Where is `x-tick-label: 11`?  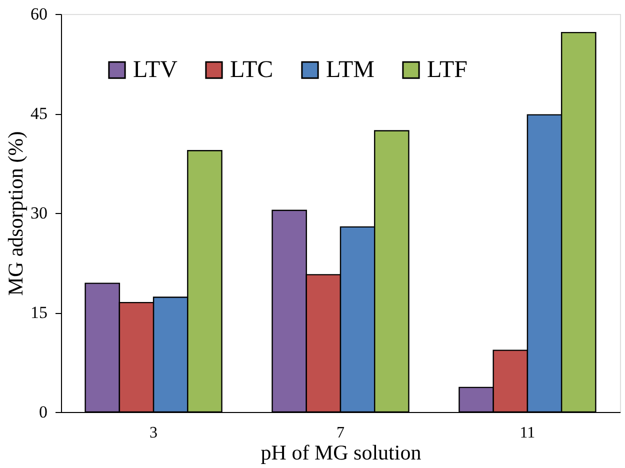
x-tick-label: 11 is located at coordinates (528, 433).